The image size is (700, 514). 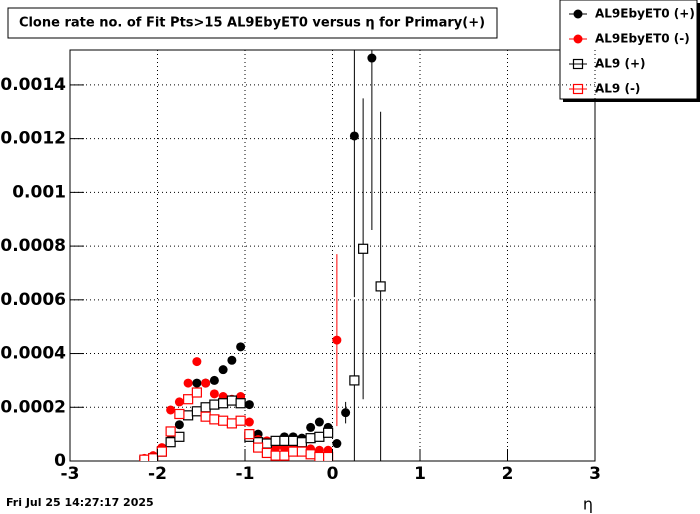 I want to click on x-tick-label: 2, so click(x=508, y=474).